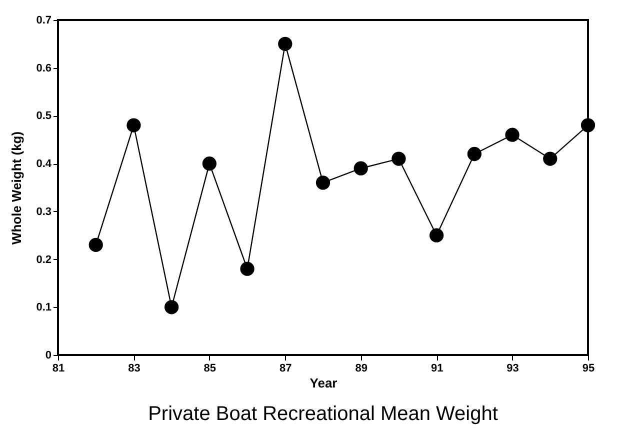 This screenshot has height=446, width=620. What do you see at coordinates (437, 368) in the screenshot?
I see `x-tick-label: 91` at bounding box center [437, 368].